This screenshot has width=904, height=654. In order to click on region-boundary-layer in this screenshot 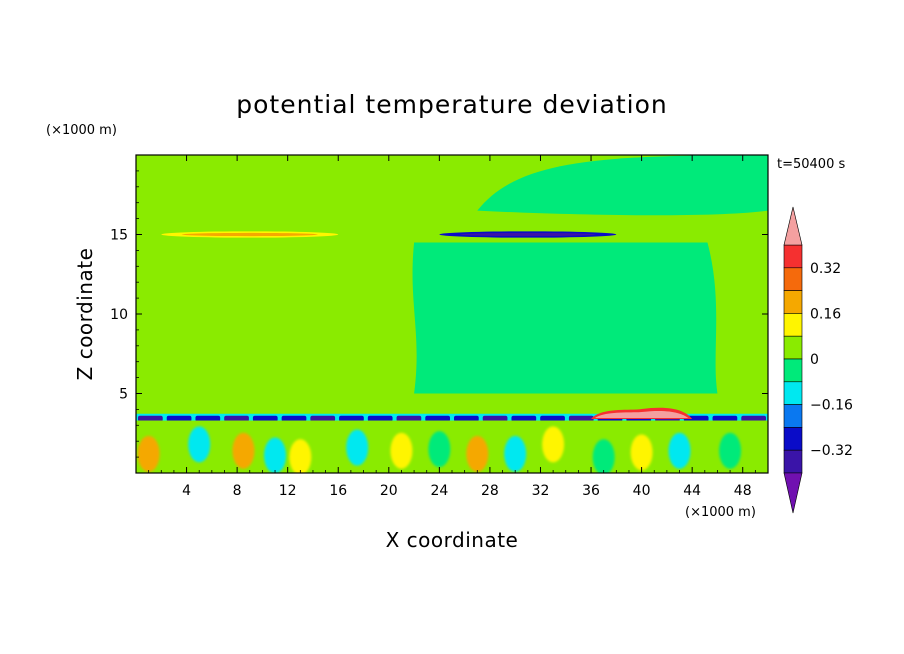, I will do `click(452, 446)`.